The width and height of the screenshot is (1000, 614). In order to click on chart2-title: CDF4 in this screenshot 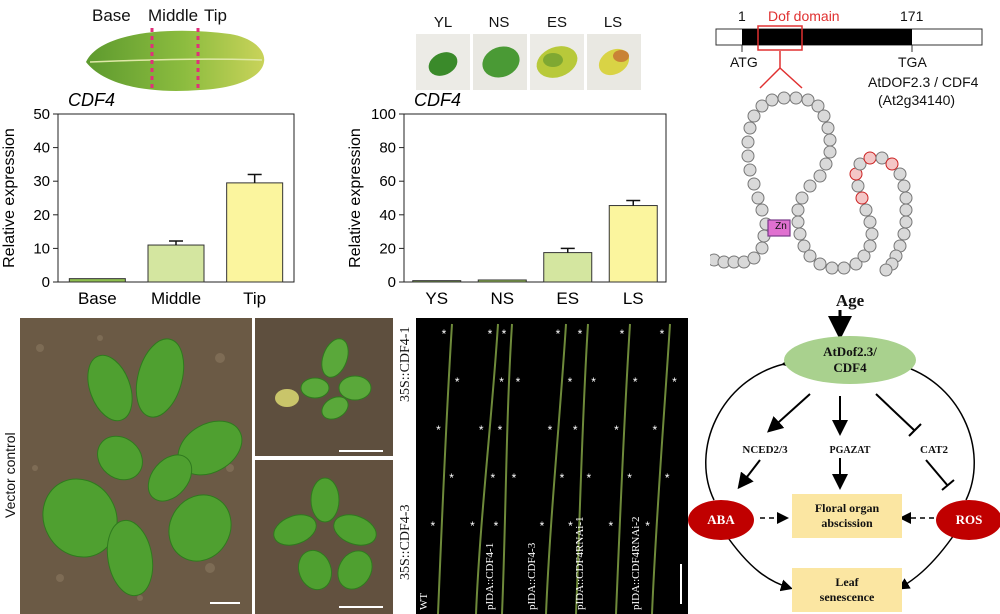, I will do `click(437, 100)`.